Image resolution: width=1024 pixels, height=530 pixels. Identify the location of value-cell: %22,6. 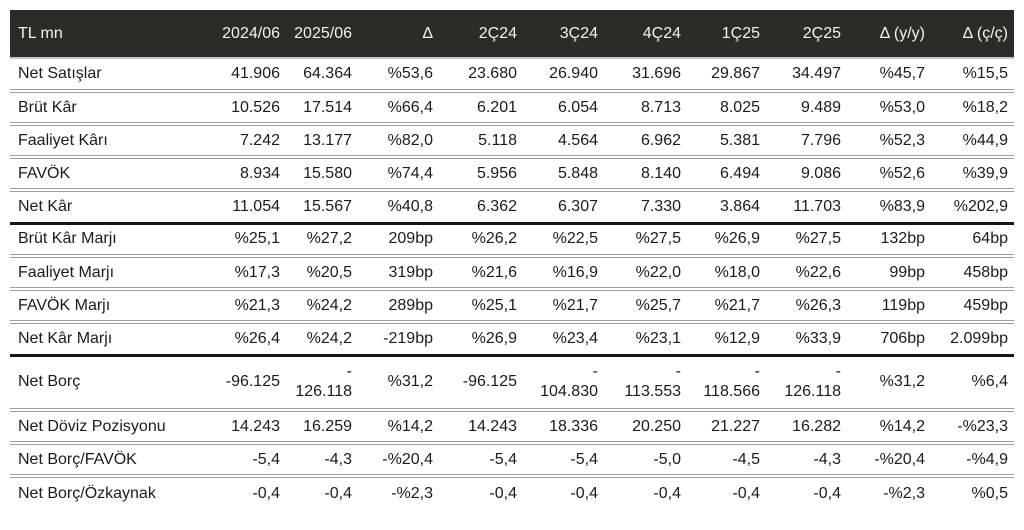
(806, 273).